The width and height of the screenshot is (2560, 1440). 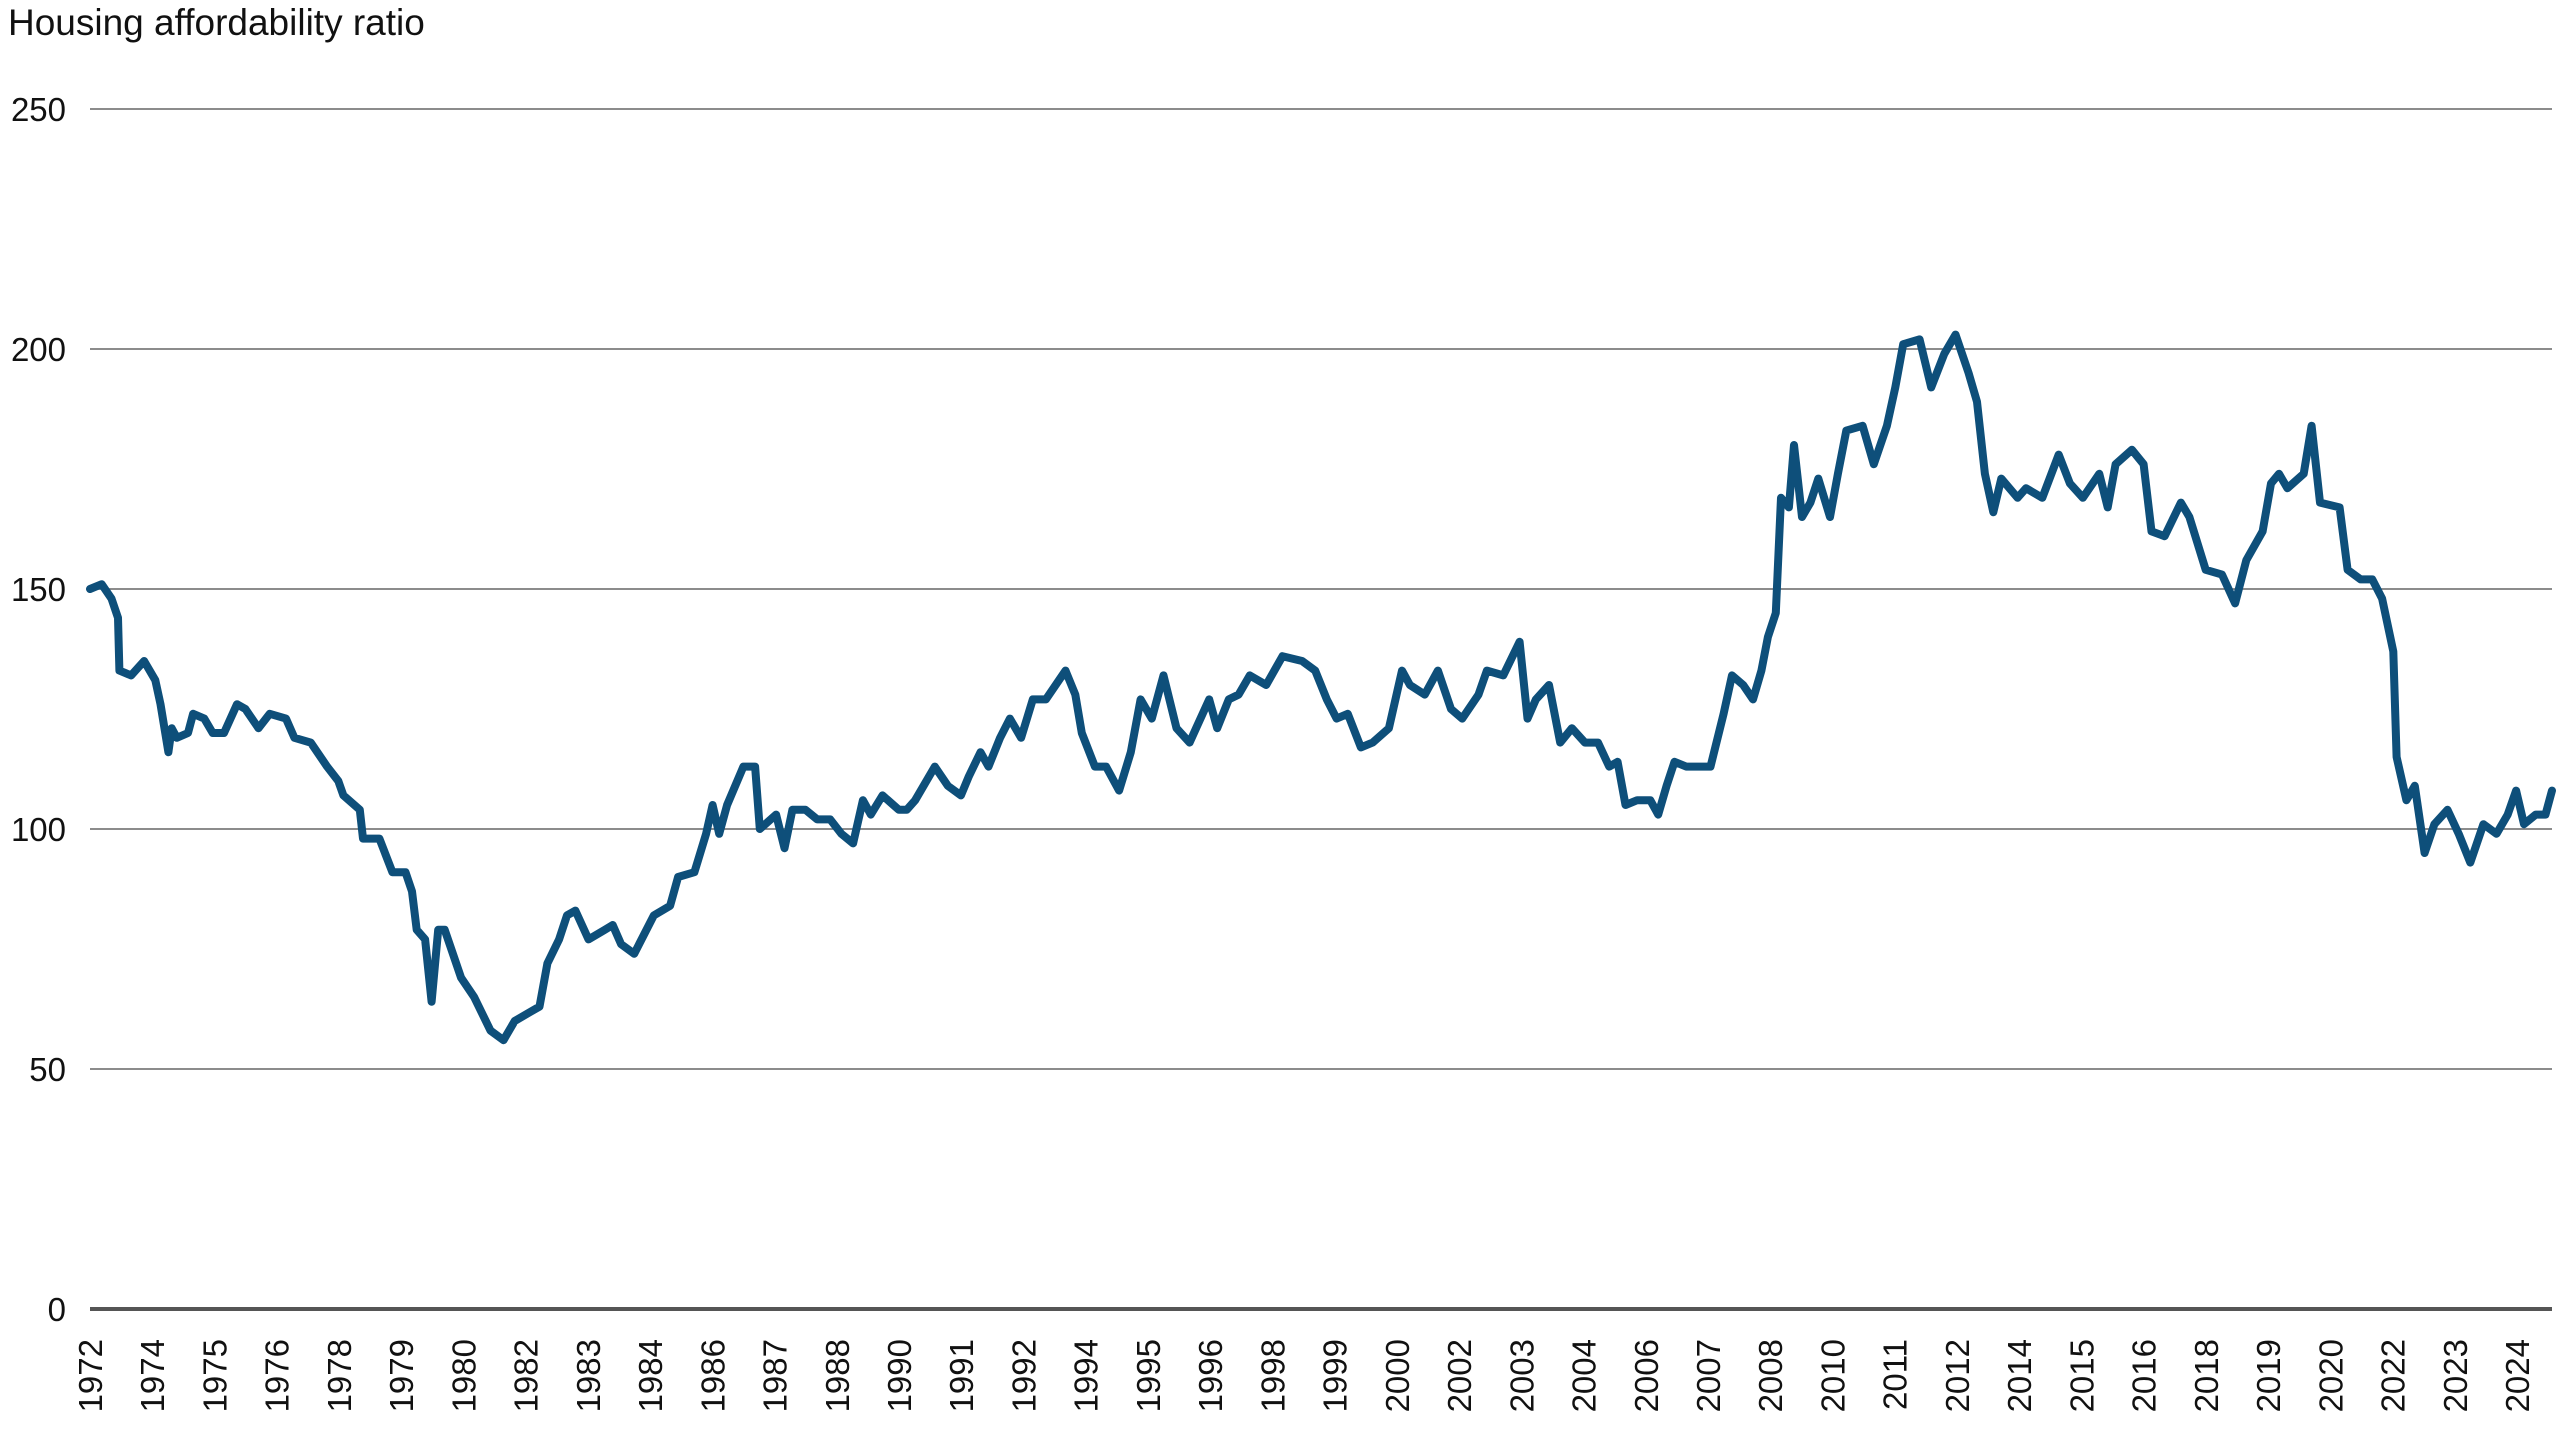 What do you see at coordinates (1646, 1375) in the screenshot?
I see `x-tick-label: 2006` at bounding box center [1646, 1375].